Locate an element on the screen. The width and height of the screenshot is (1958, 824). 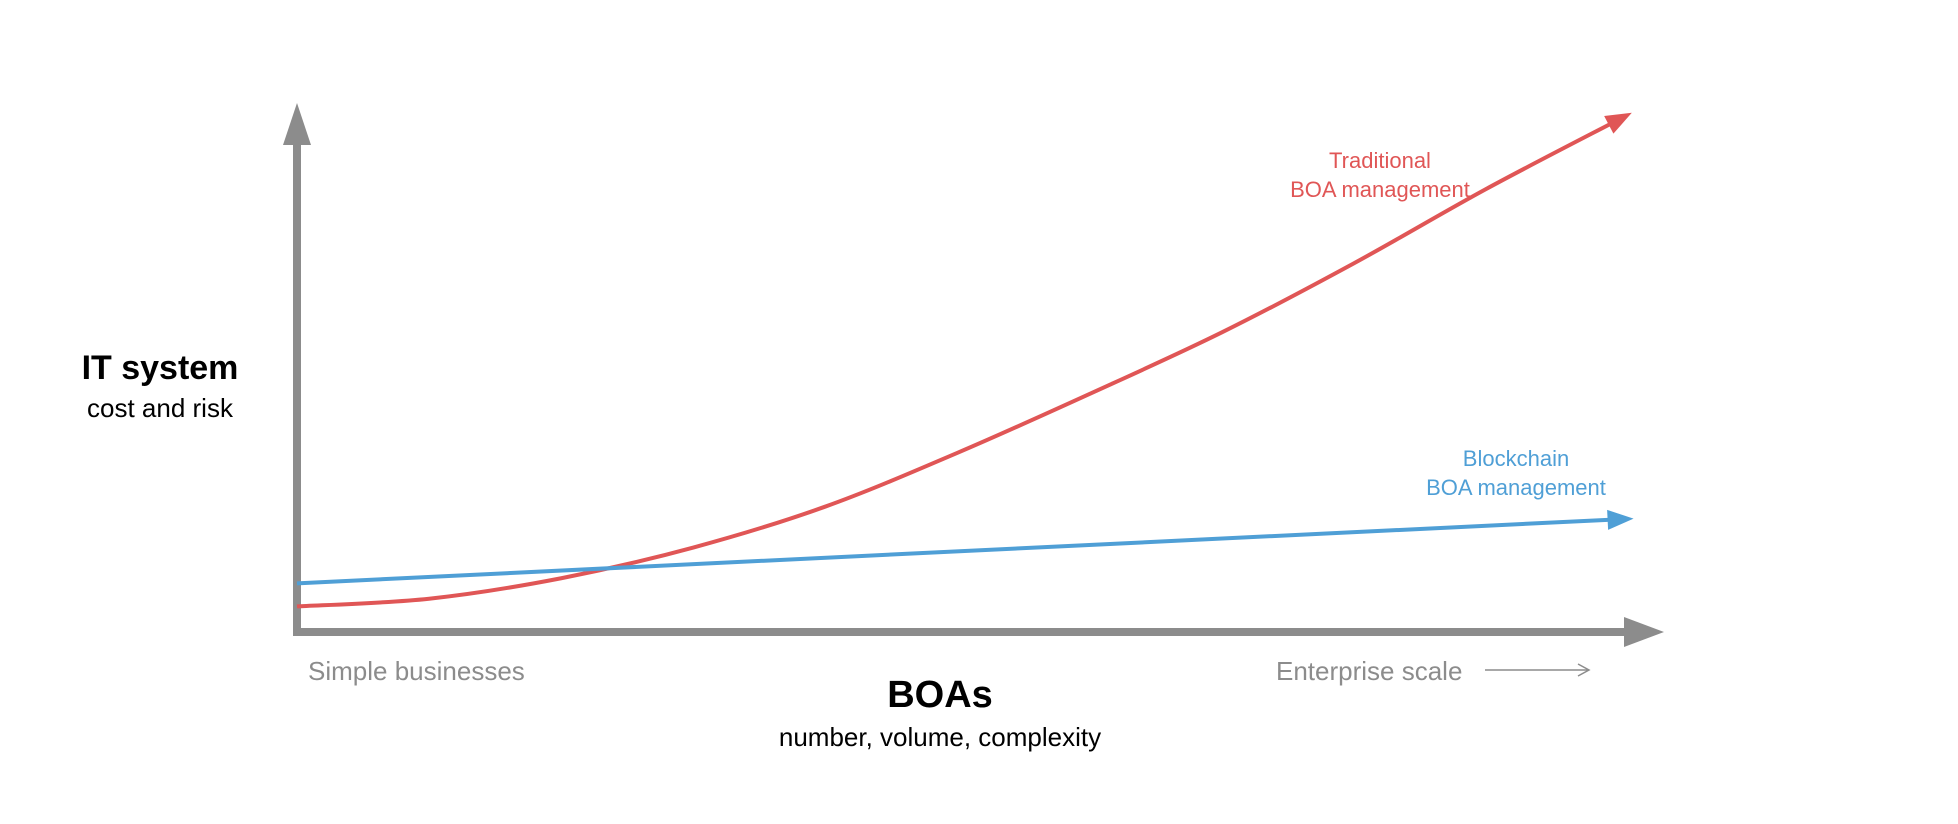
blockchain-label-line-2: BOA management is located at coordinates (1516, 487).